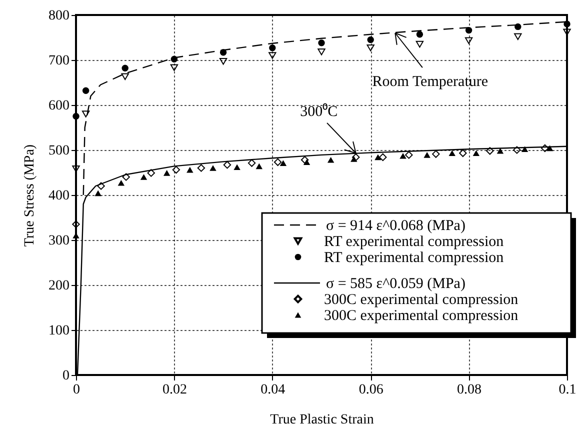  What do you see at coordinates (322, 420) in the screenshot?
I see `x-axis-title: True Plastic Strain` at bounding box center [322, 420].